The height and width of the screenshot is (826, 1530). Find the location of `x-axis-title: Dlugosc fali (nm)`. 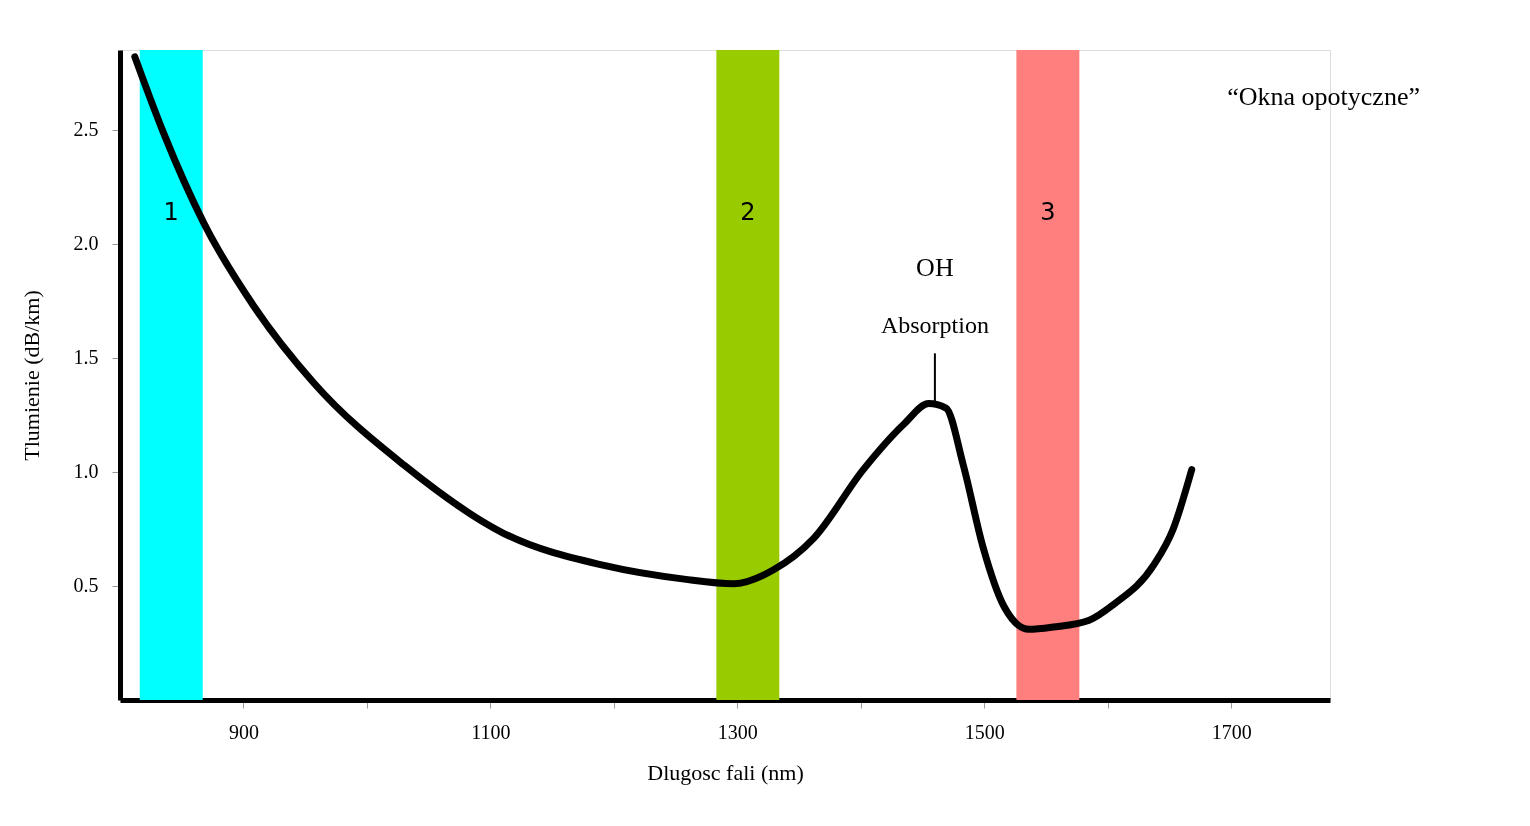

x-axis-title: Dlugosc fali (nm) is located at coordinates (725, 772).